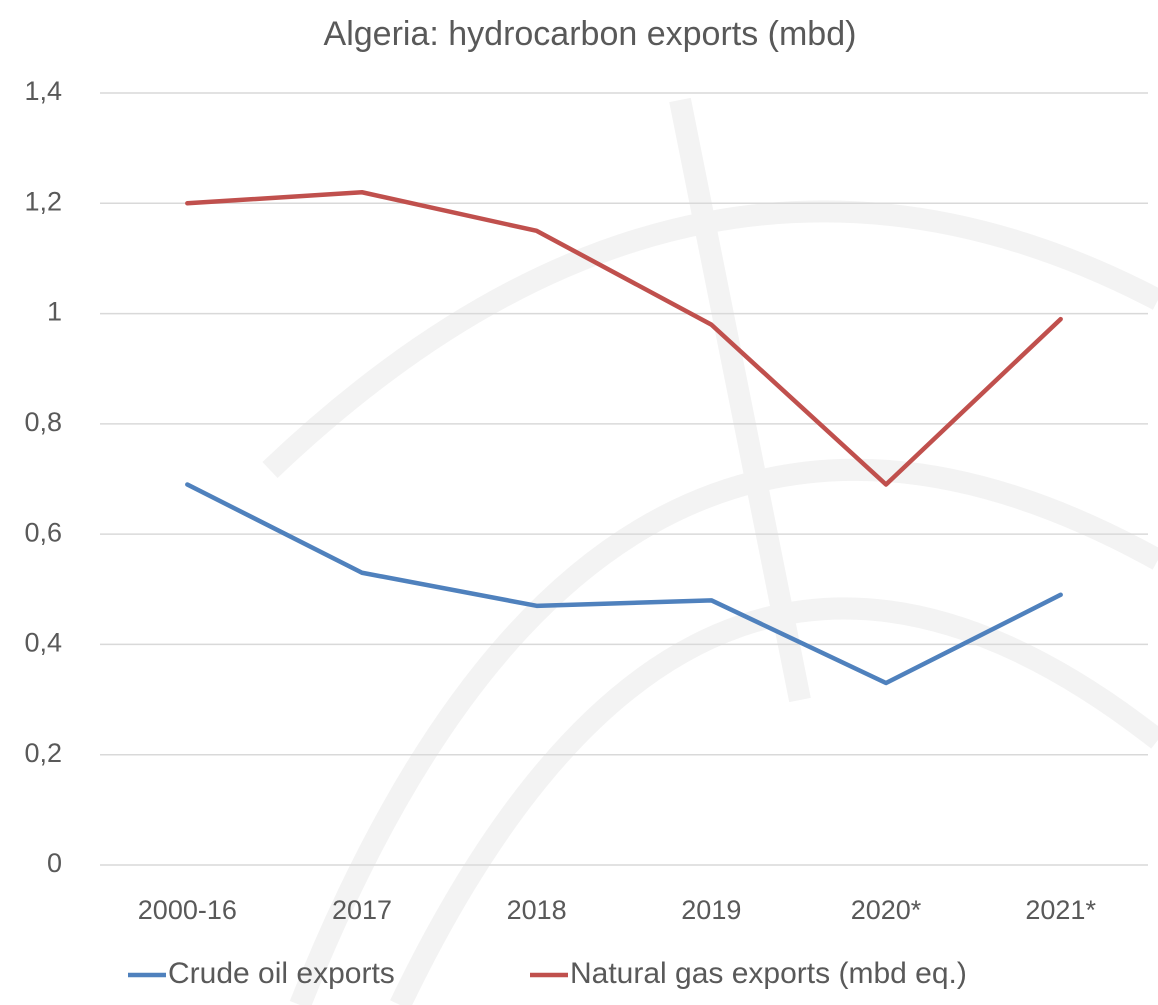 The height and width of the screenshot is (1005, 1158). What do you see at coordinates (281, 973) in the screenshot?
I see `legend-label: Crude oil exports` at bounding box center [281, 973].